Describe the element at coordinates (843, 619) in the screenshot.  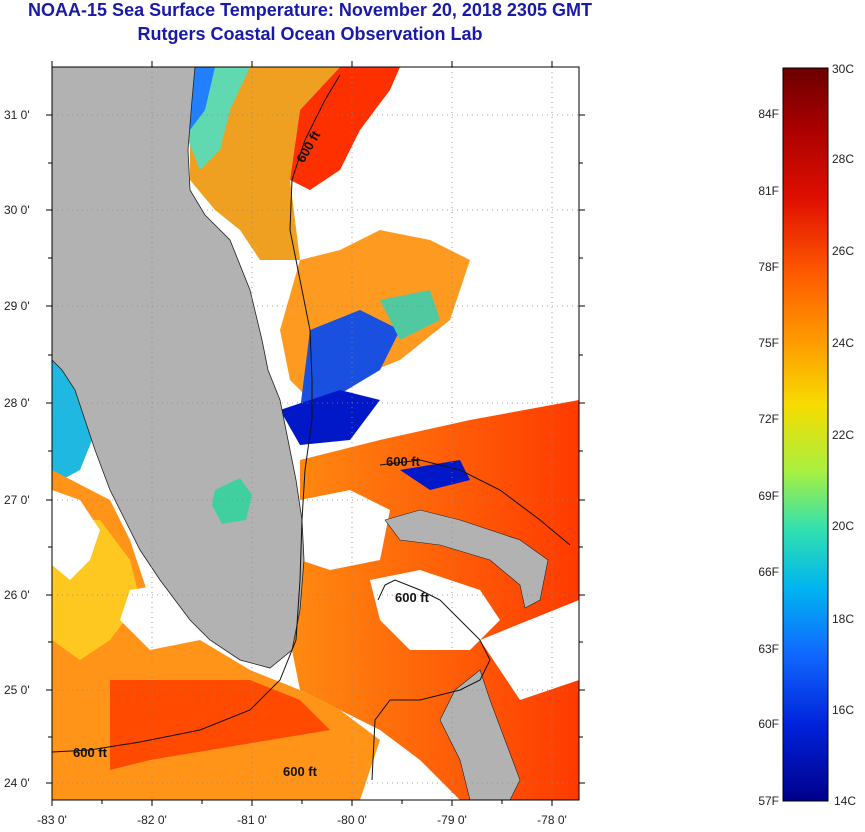
I see `celsius-label: 18C` at that location.